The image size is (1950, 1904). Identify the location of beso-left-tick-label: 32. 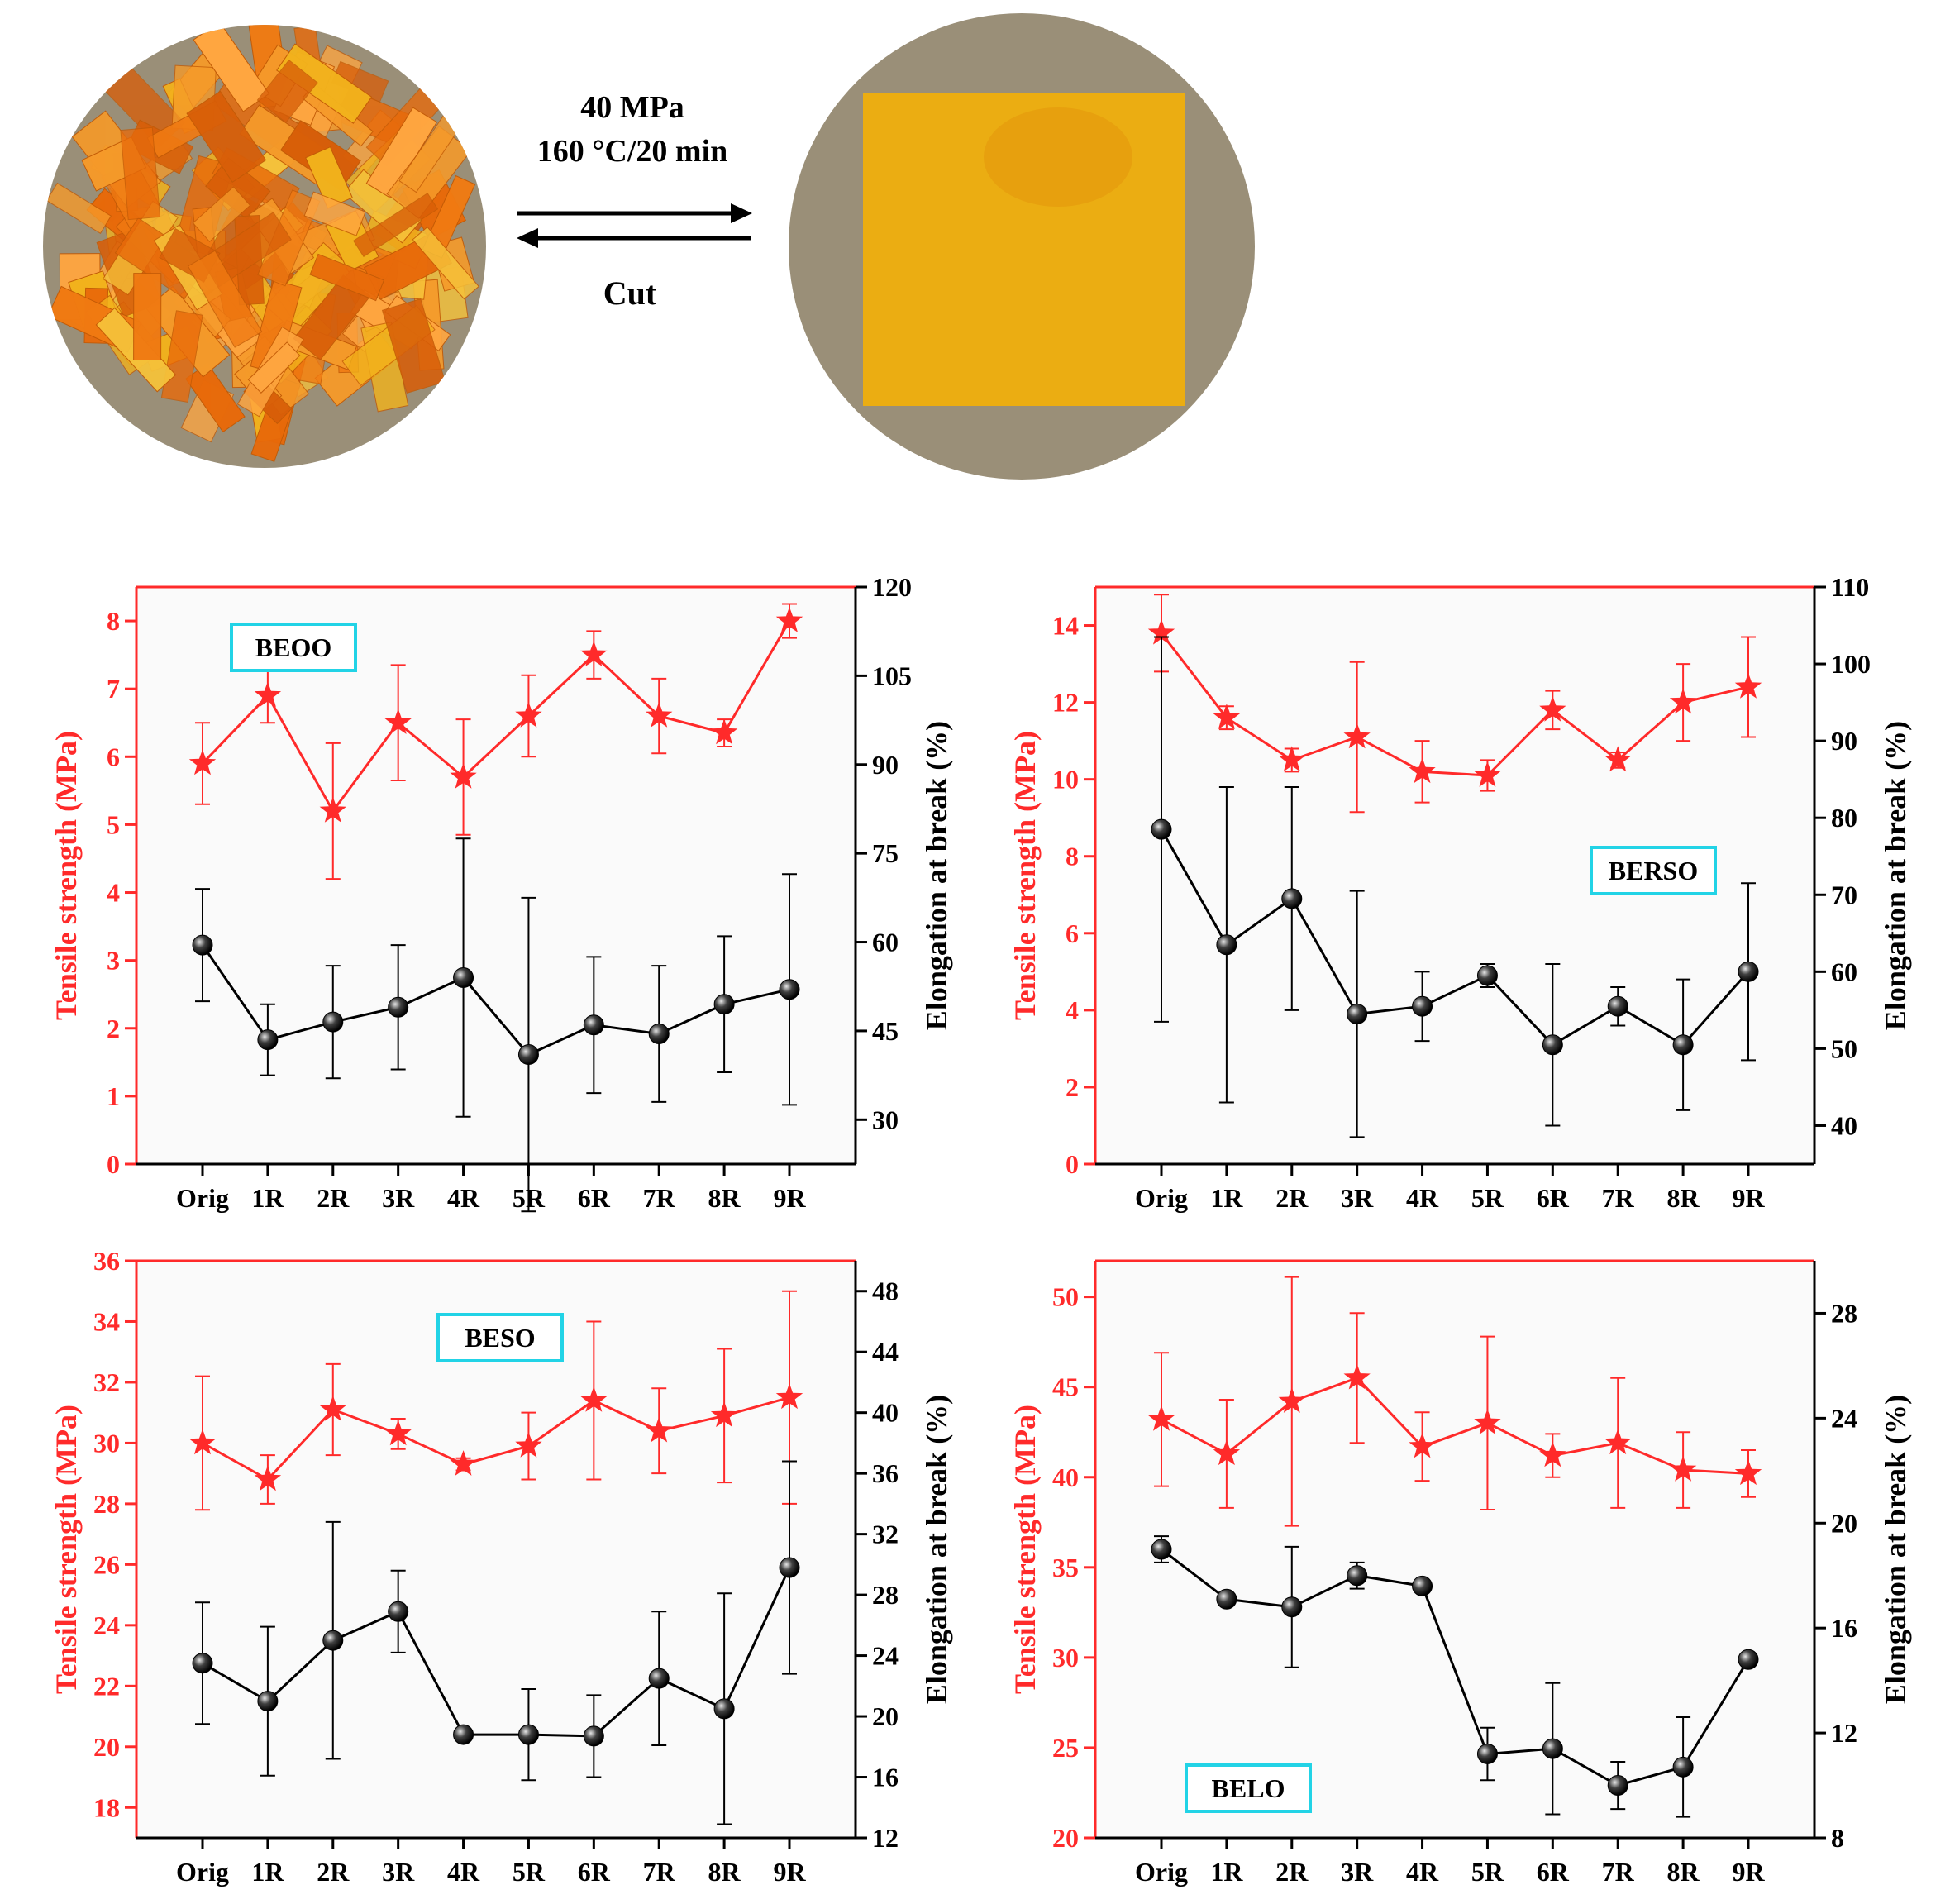
(107, 1382).